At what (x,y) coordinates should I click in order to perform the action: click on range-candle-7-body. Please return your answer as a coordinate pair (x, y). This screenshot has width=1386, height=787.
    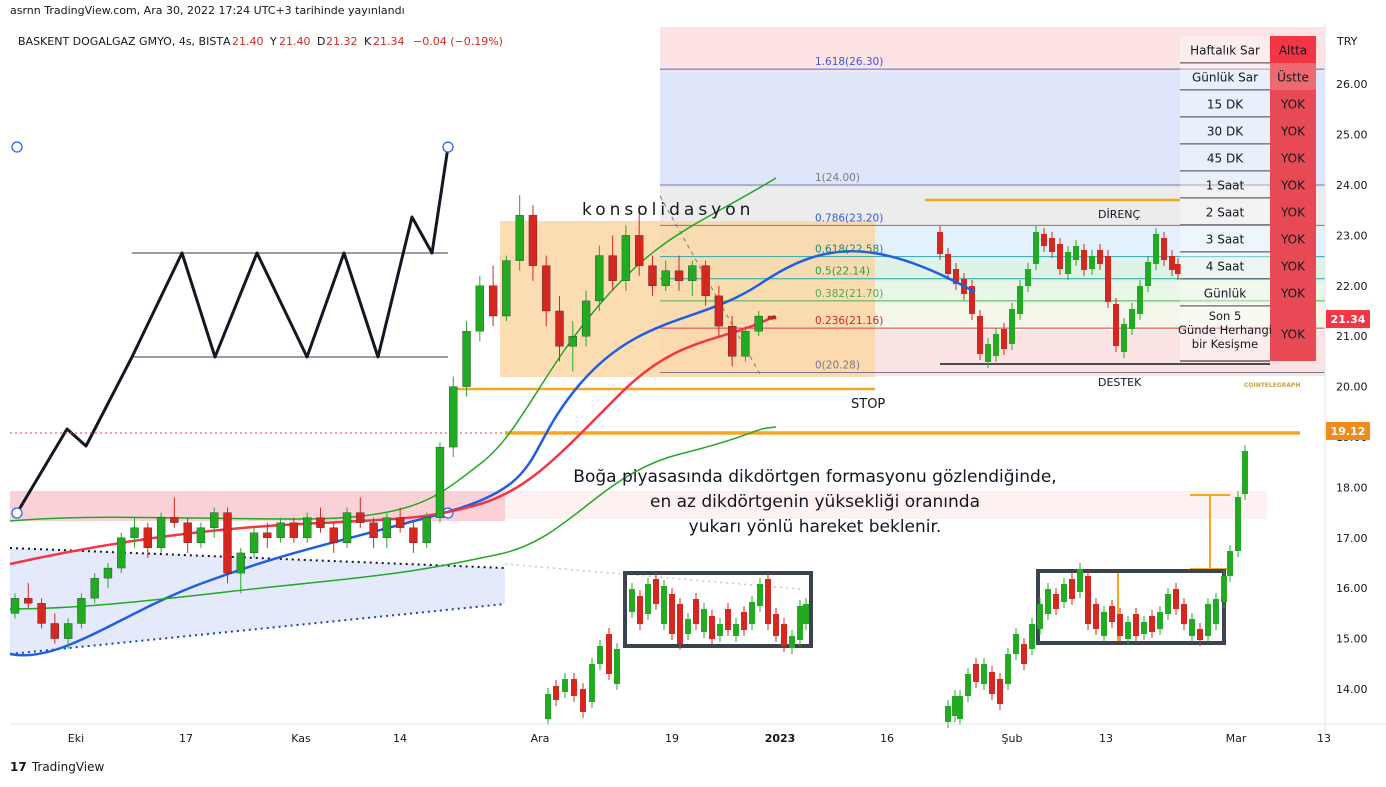
    Looking at the image, I should click on (996, 345).